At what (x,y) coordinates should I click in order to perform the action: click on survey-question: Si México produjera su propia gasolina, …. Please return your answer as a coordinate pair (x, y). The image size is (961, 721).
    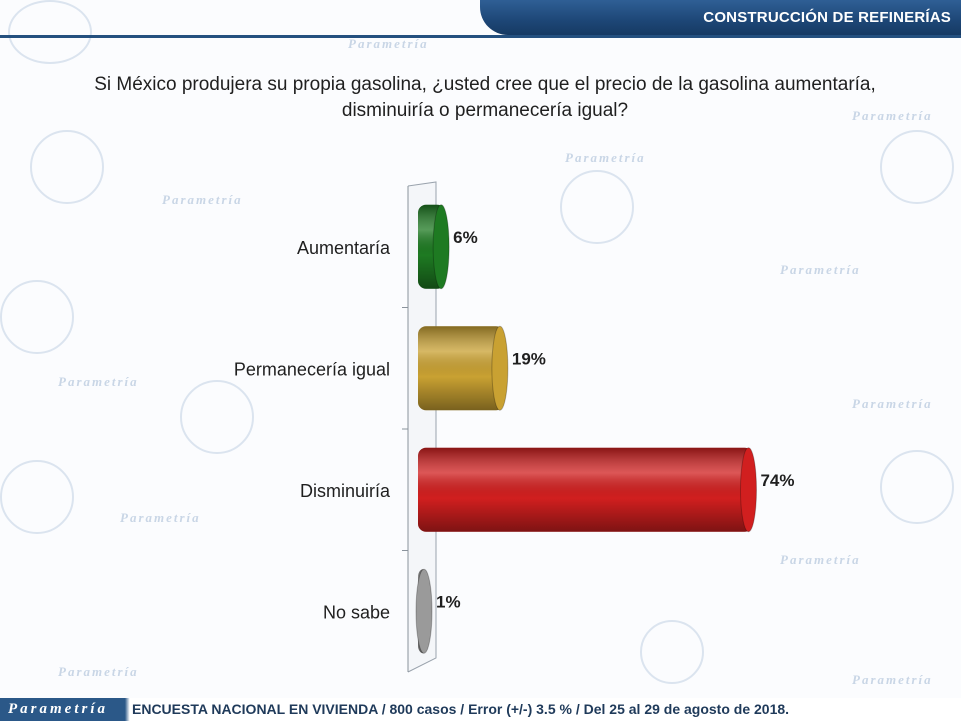
    Looking at the image, I should click on (485, 98).